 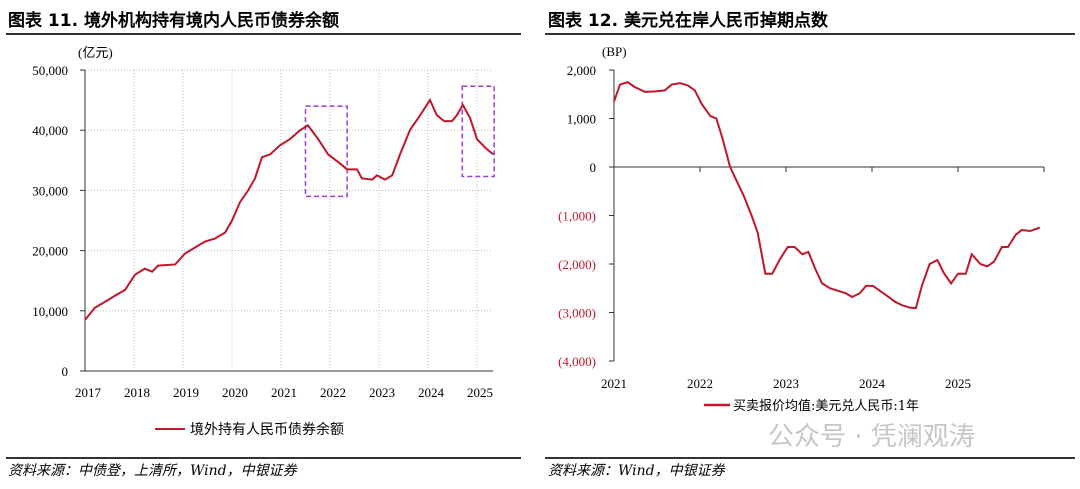 I want to click on legend-label: 境外持有人民币债券余额, so click(x=267, y=429).